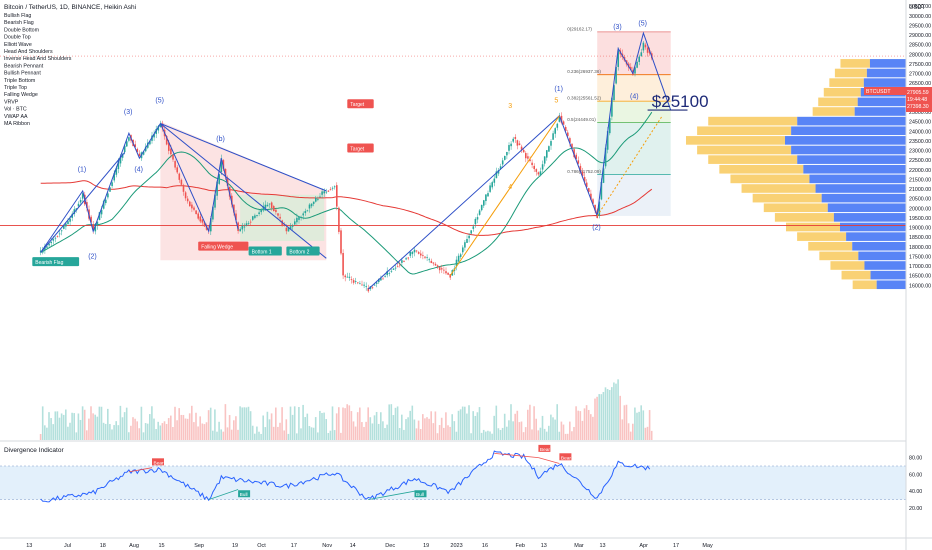 This screenshot has height=550, width=932. What do you see at coordinates (11, 102) in the screenshot?
I see `indicator-item: VRVP` at bounding box center [11, 102].